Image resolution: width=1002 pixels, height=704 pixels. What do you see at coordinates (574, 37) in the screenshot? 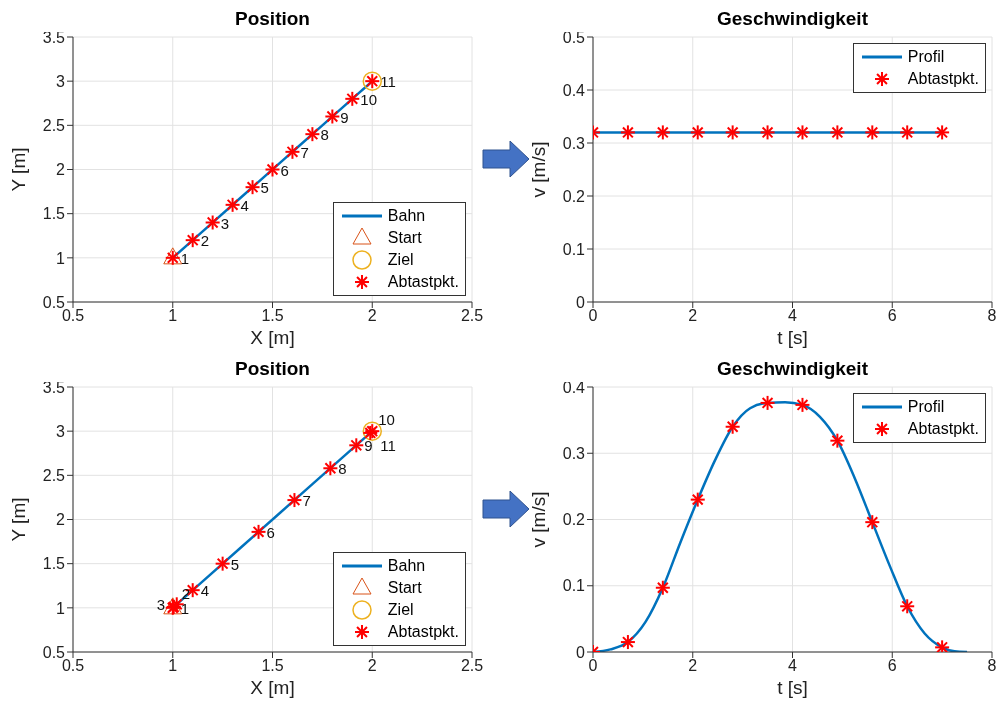
I see `y-tick-label: 0.5` at bounding box center [574, 37].